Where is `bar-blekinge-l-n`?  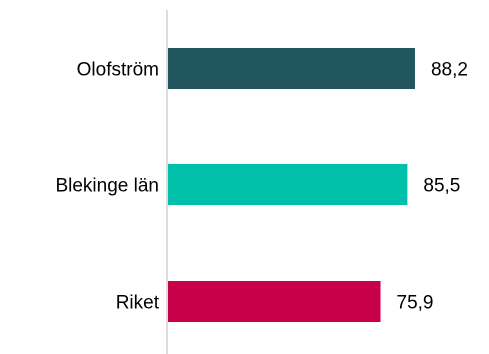
bar-blekinge-l-n is located at coordinates (288, 184).